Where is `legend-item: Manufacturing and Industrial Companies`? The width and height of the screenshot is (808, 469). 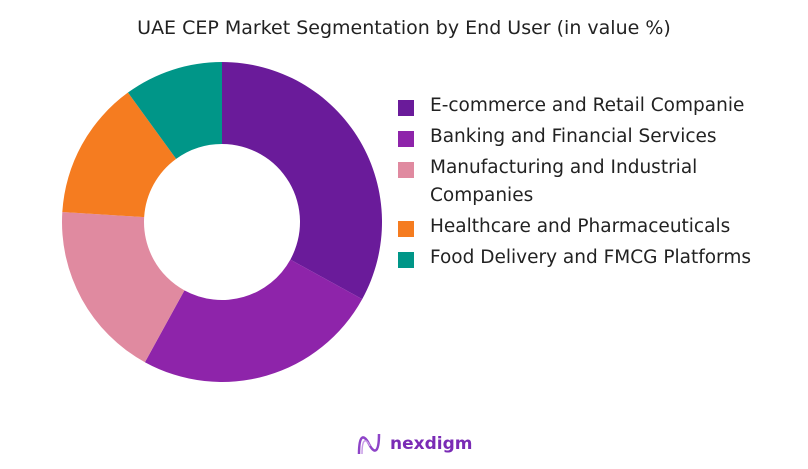
legend-item: Manufacturing and Industrial Companies is located at coordinates (598, 182).